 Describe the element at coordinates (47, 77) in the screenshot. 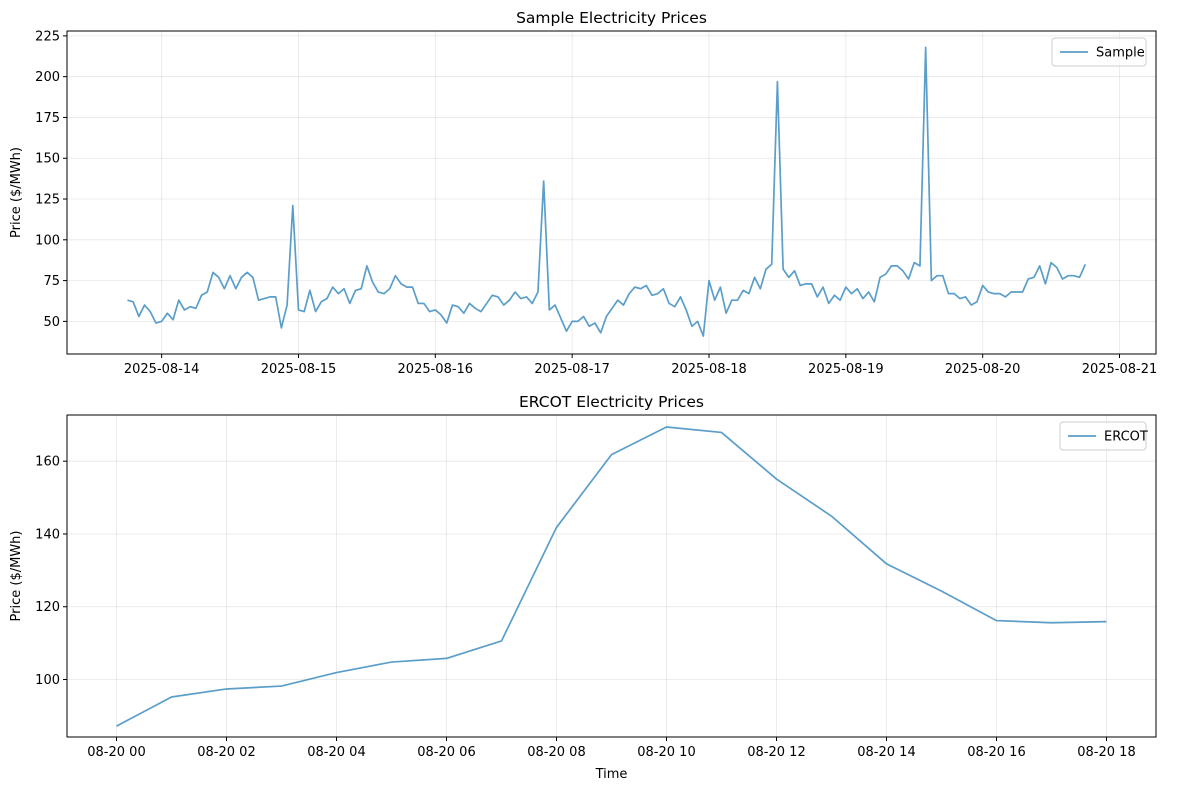

I see `y-tick-label: 200` at that location.